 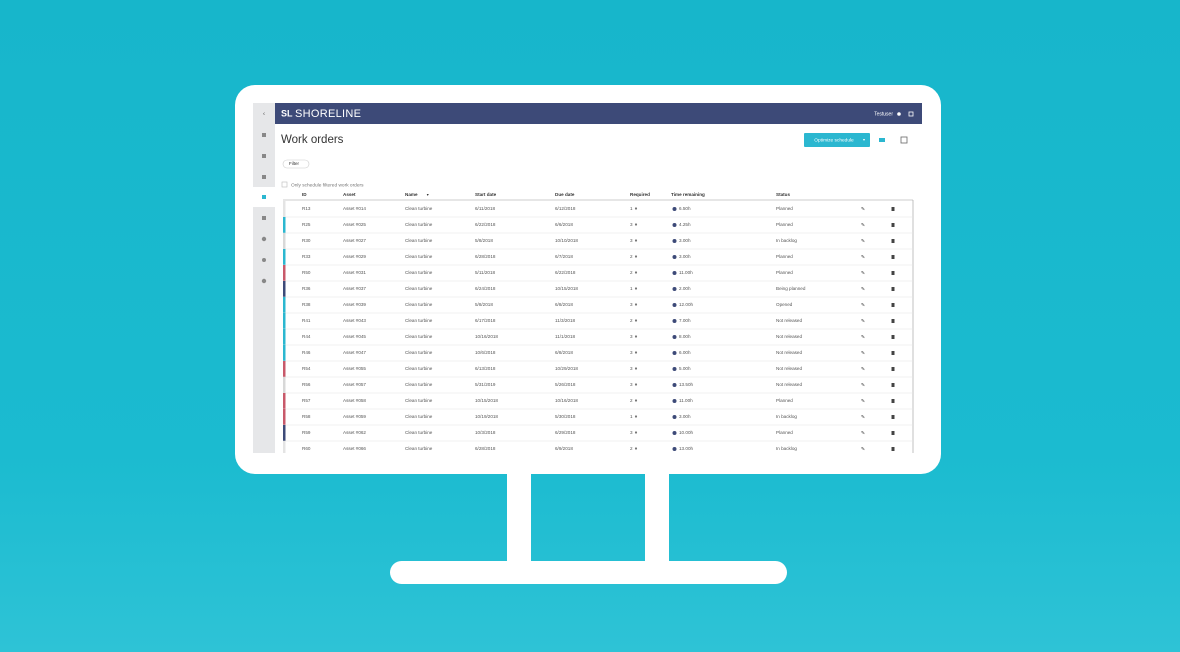 What do you see at coordinates (588, 572) in the screenshot?
I see `stand-base` at bounding box center [588, 572].